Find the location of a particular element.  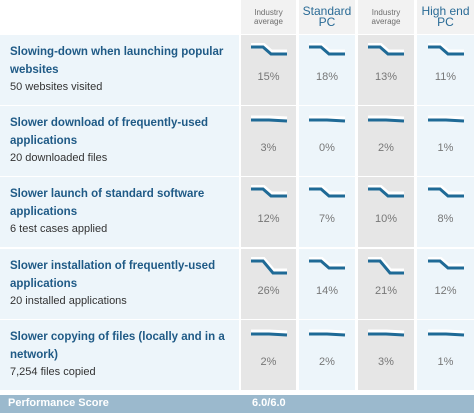

result-cell: 14% is located at coordinates (327, 284).